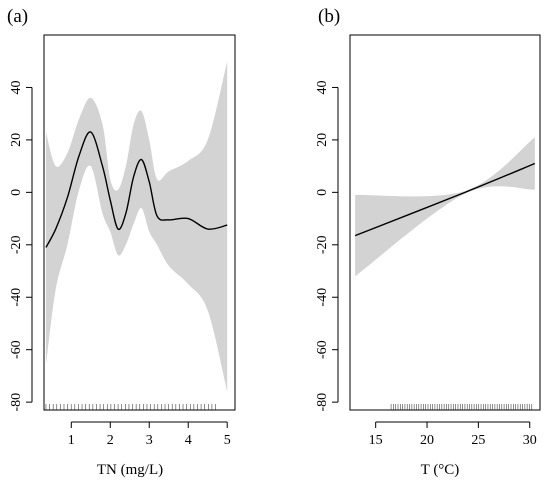  I want to click on x-axis-title-b: T (°C), so click(440, 470).